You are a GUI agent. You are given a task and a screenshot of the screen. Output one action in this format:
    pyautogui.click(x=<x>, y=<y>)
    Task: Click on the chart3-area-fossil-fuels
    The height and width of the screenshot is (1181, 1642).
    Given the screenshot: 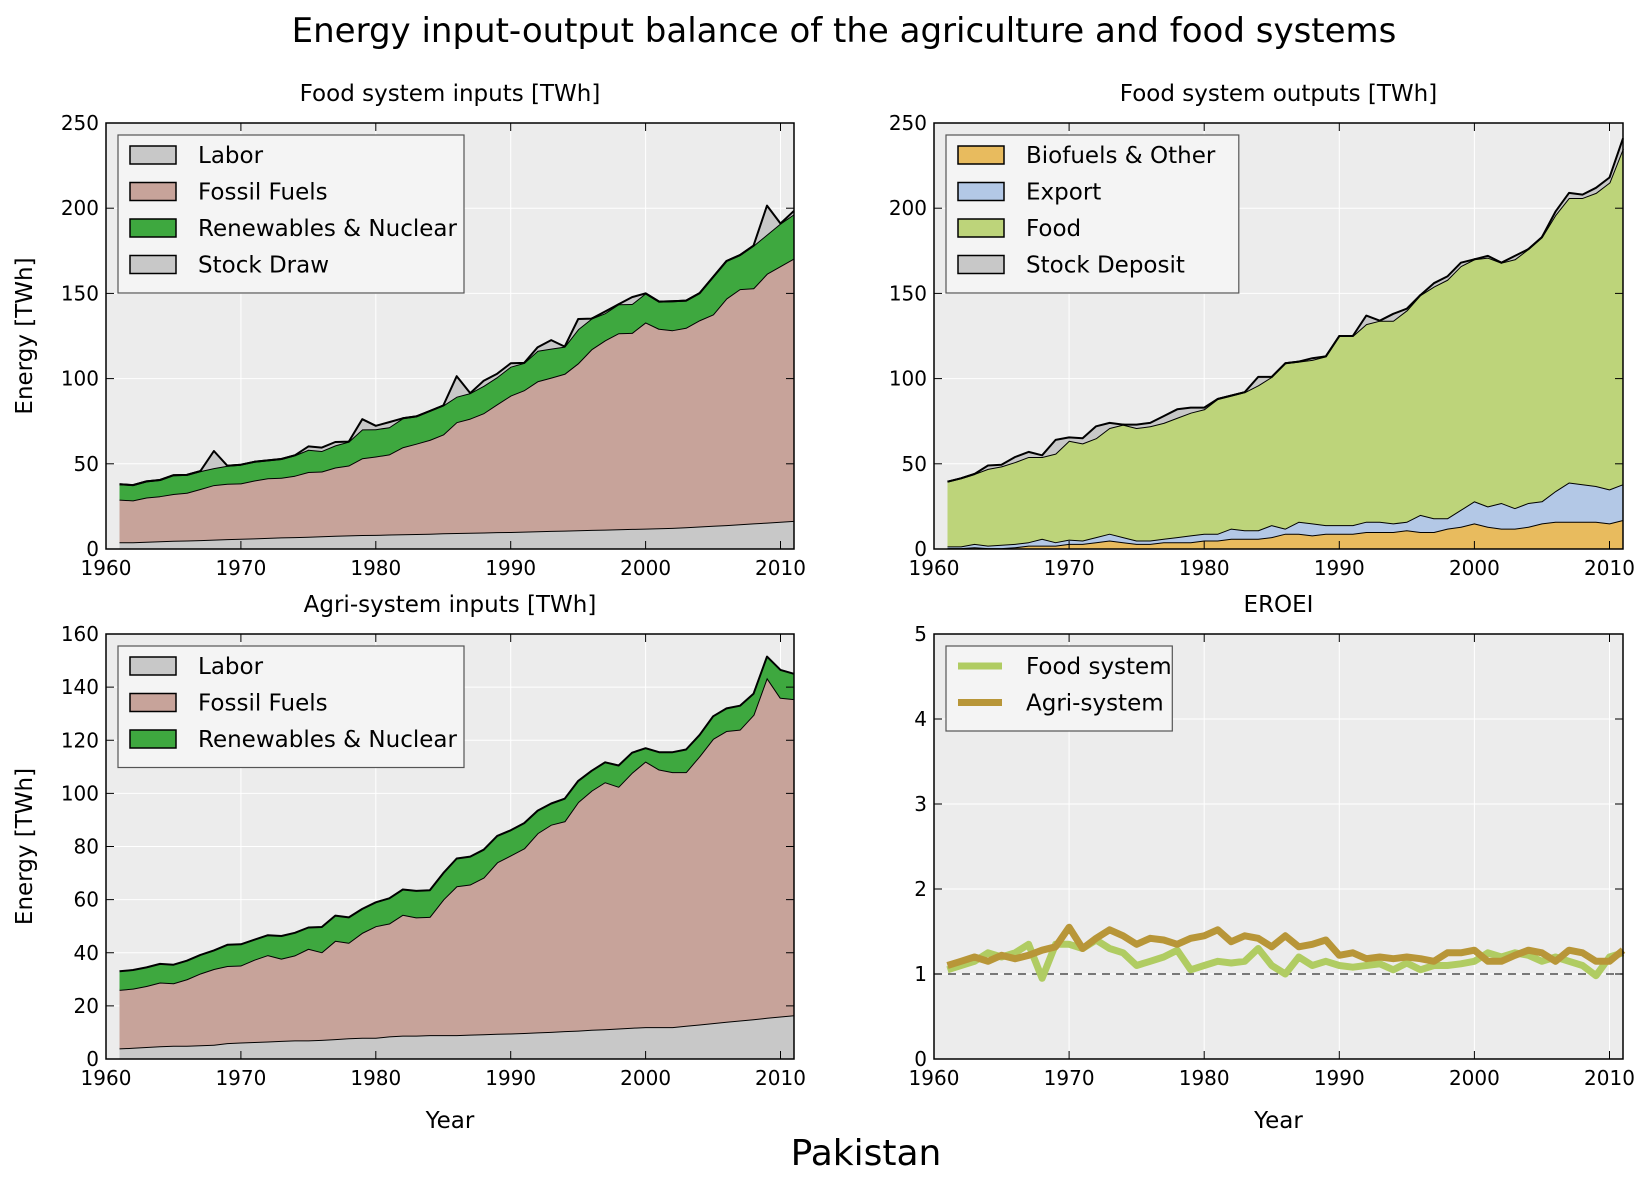 What is the action you would take?
    pyautogui.click(x=456, y=863)
    